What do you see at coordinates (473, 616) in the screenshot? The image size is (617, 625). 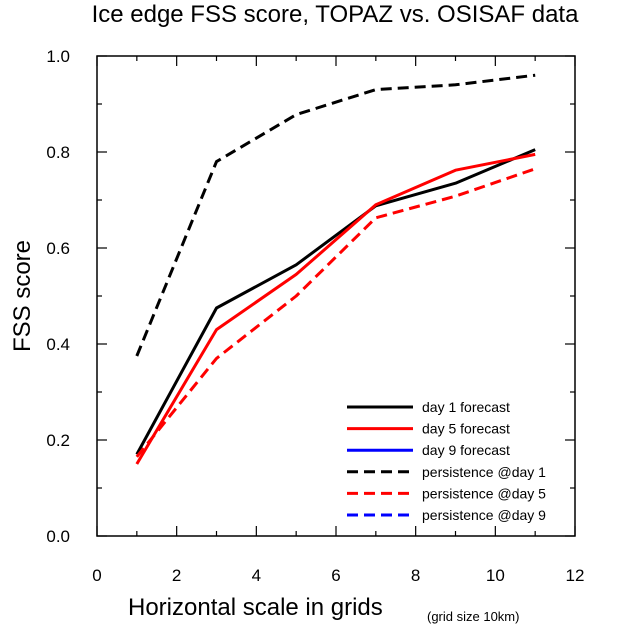 I see `x-axis-note: (grid size 10km)` at bounding box center [473, 616].